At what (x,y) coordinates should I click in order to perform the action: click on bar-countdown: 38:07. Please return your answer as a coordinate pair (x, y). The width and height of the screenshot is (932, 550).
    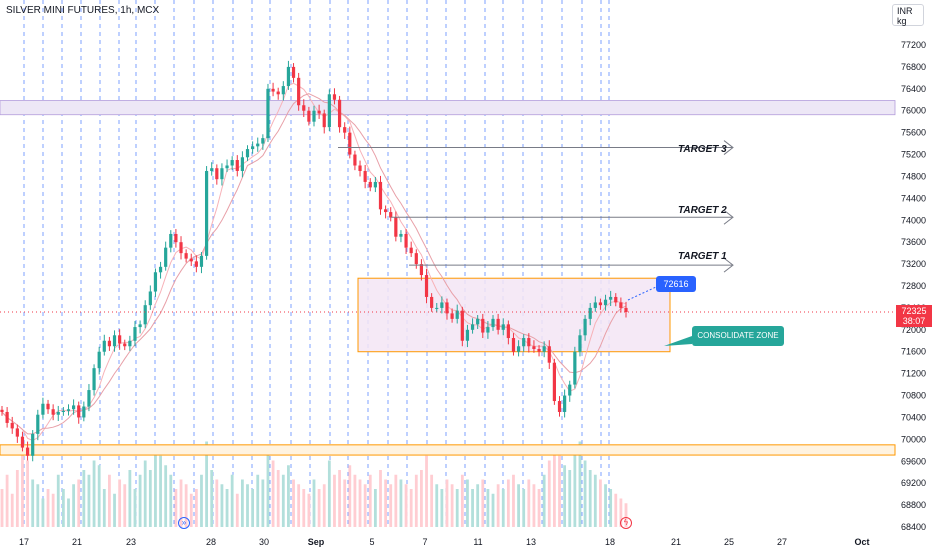
    Looking at the image, I should click on (914, 321).